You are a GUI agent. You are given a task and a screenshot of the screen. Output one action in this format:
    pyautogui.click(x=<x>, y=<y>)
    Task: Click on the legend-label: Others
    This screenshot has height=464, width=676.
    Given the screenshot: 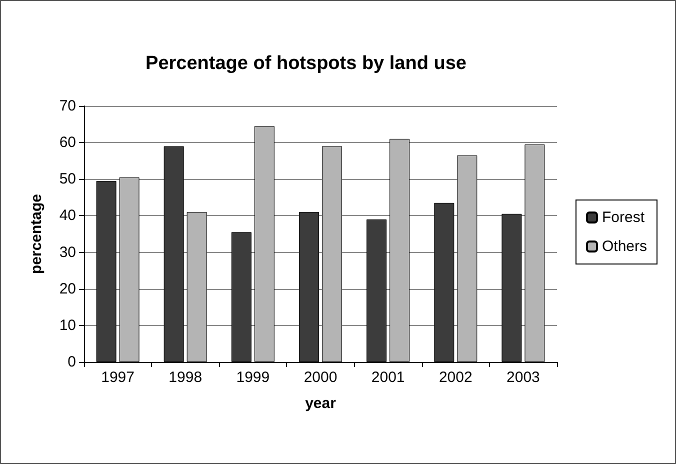 What is the action you would take?
    pyautogui.click(x=624, y=246)
    